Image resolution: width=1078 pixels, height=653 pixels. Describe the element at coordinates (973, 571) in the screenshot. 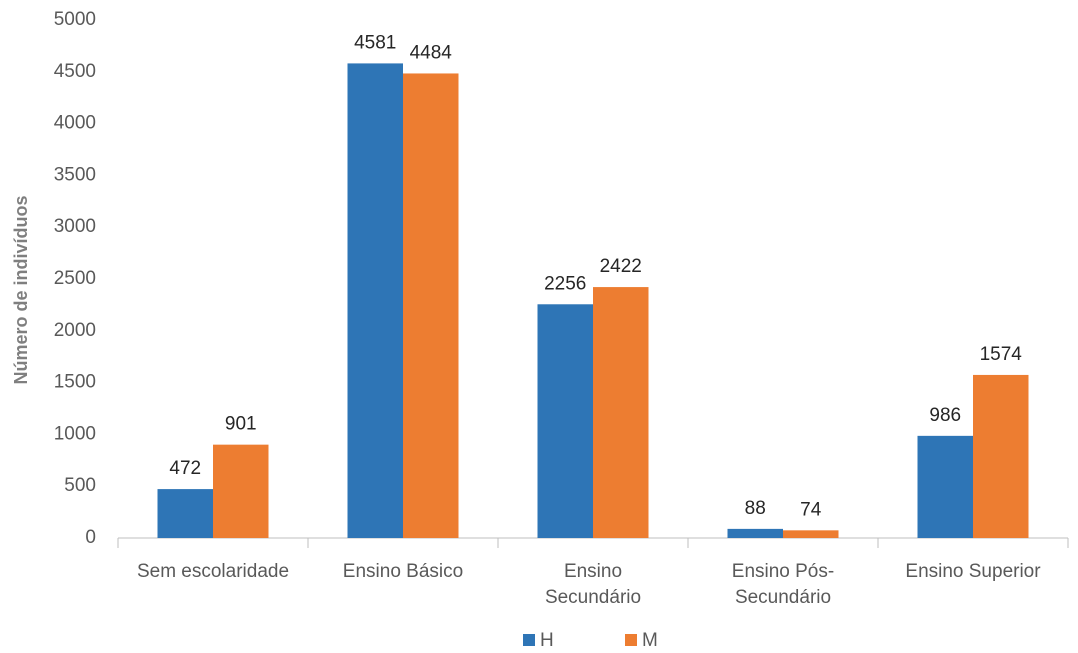

I see `x-tick-label: Ensino Superior` at that location.